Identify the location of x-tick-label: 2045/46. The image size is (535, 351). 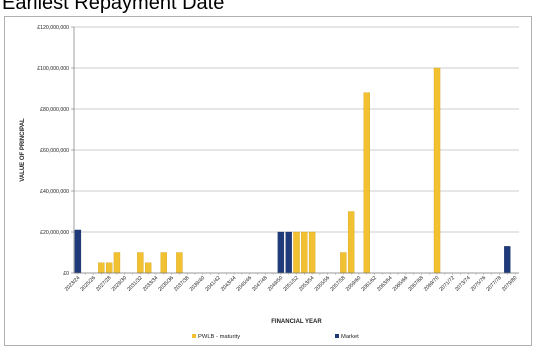
(245, 284).